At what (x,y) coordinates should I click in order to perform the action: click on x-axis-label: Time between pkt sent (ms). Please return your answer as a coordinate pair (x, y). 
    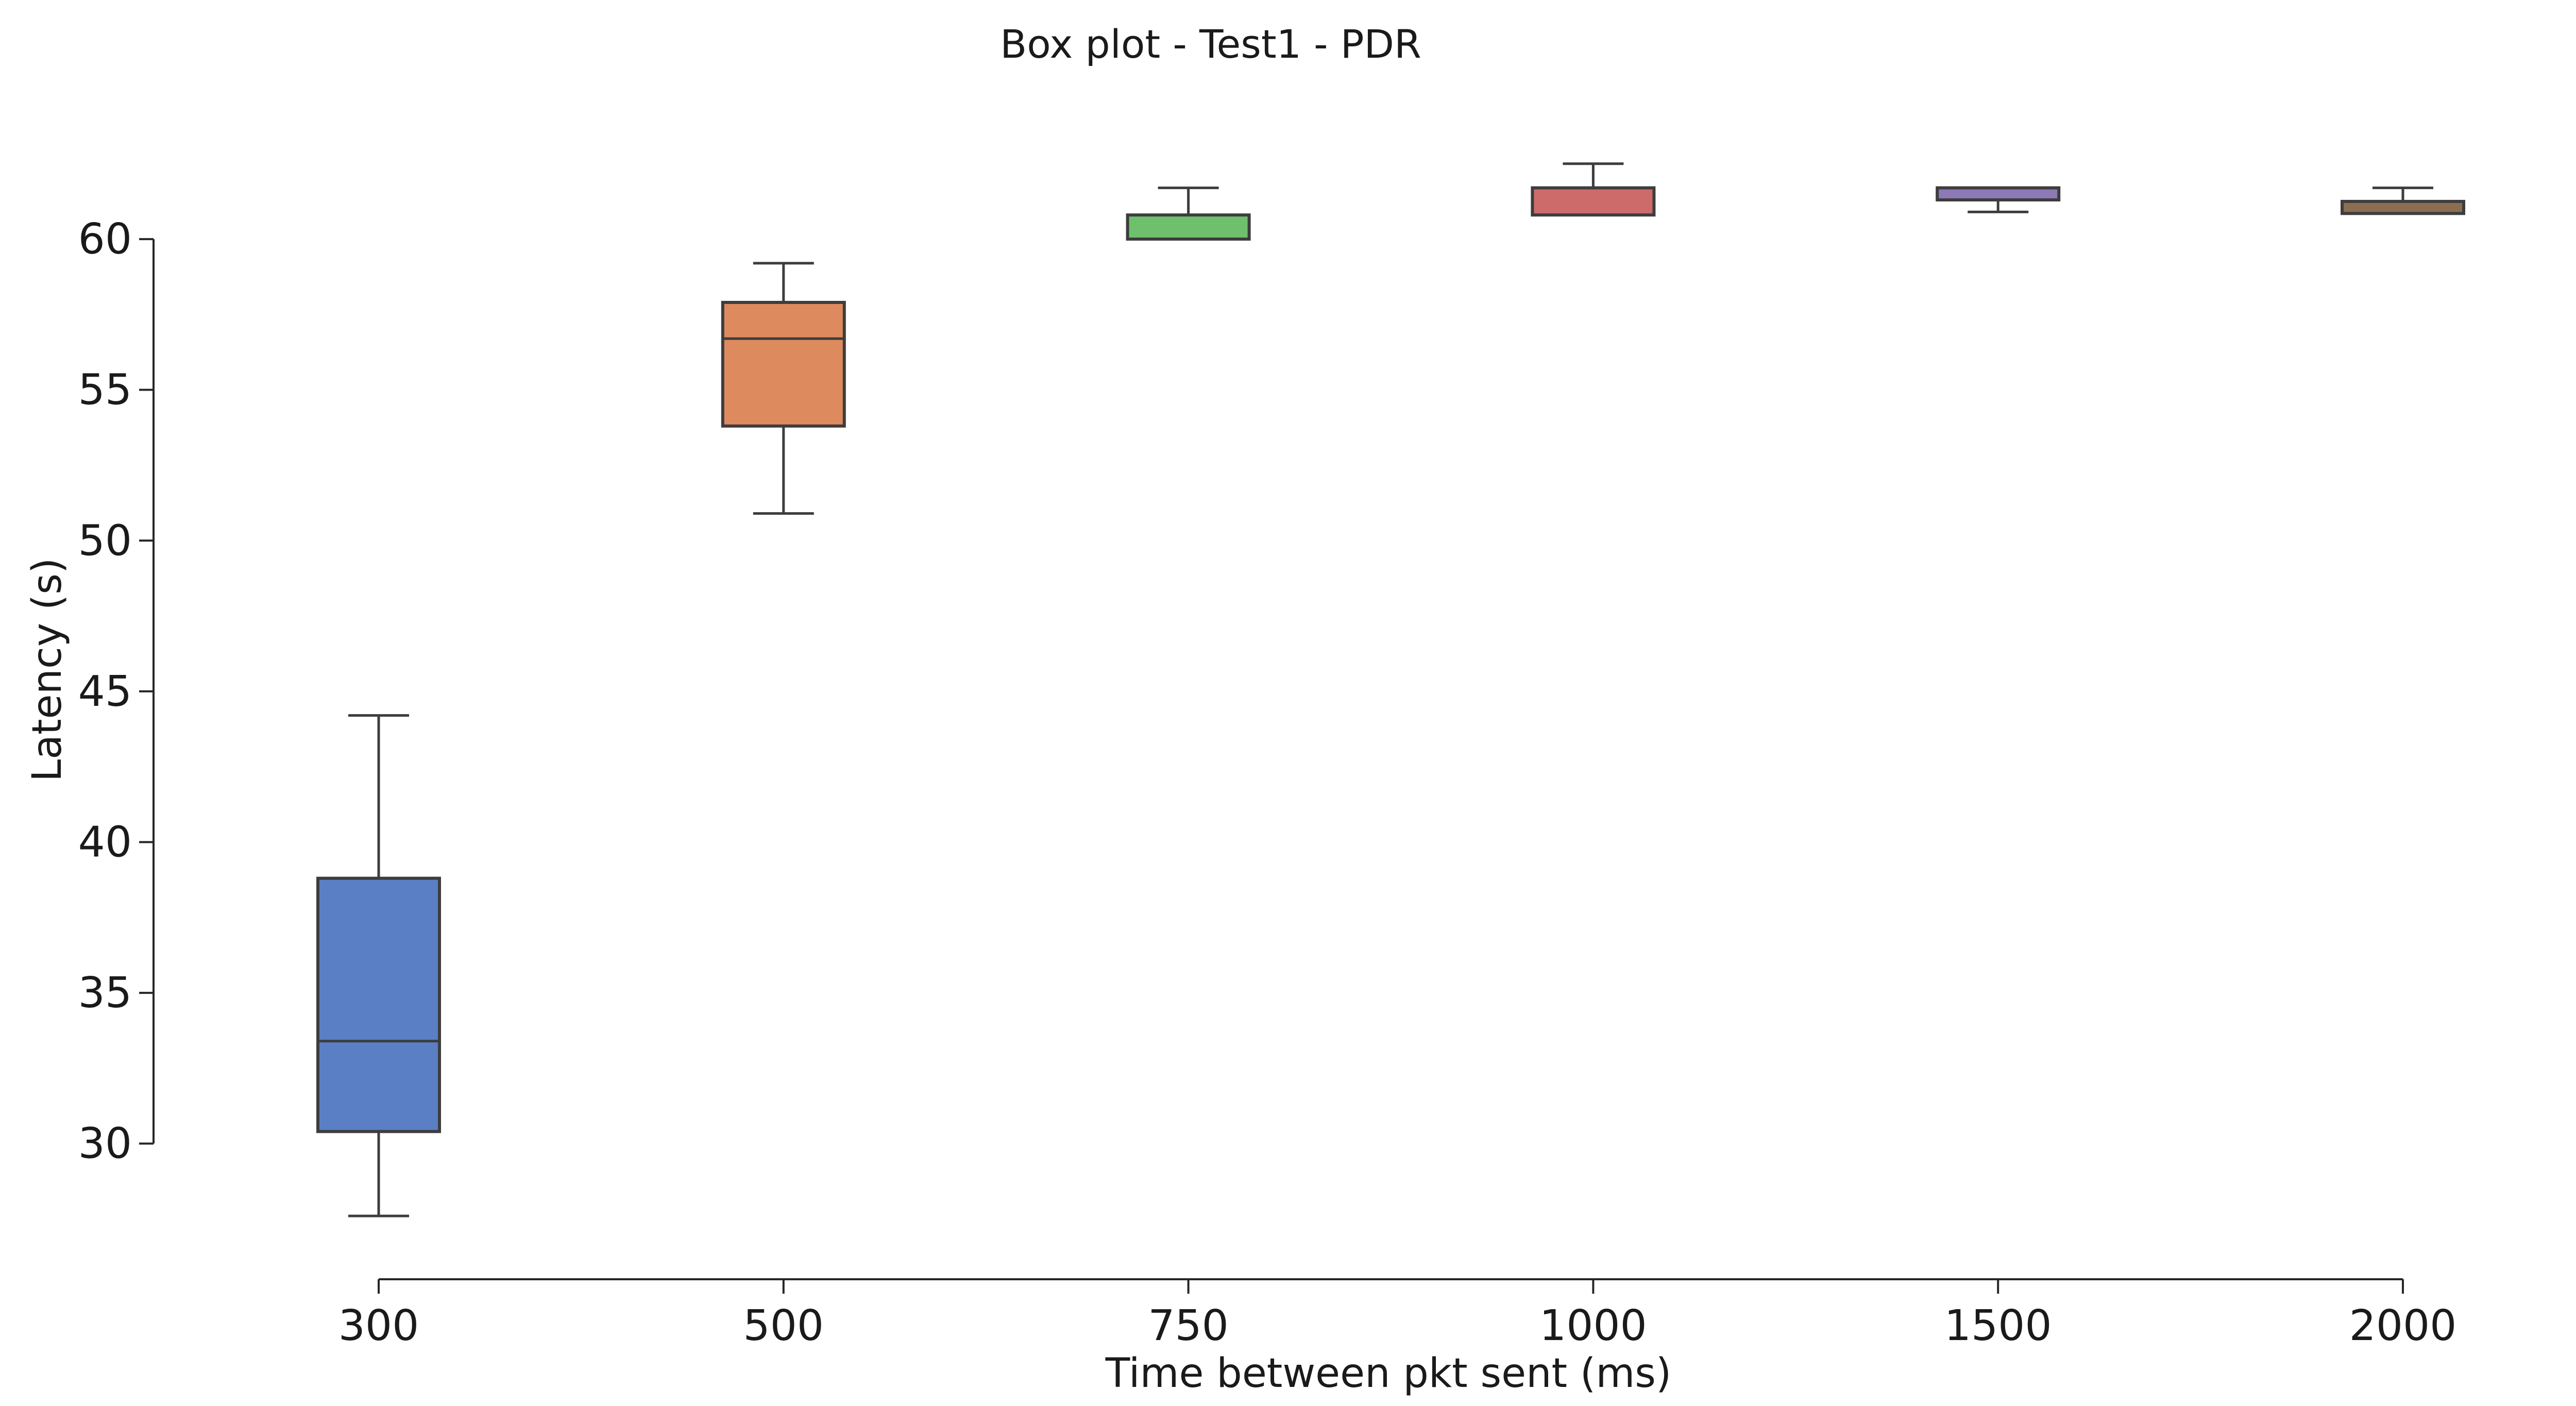
    Looking at the image, I should click on (1388, 1373).